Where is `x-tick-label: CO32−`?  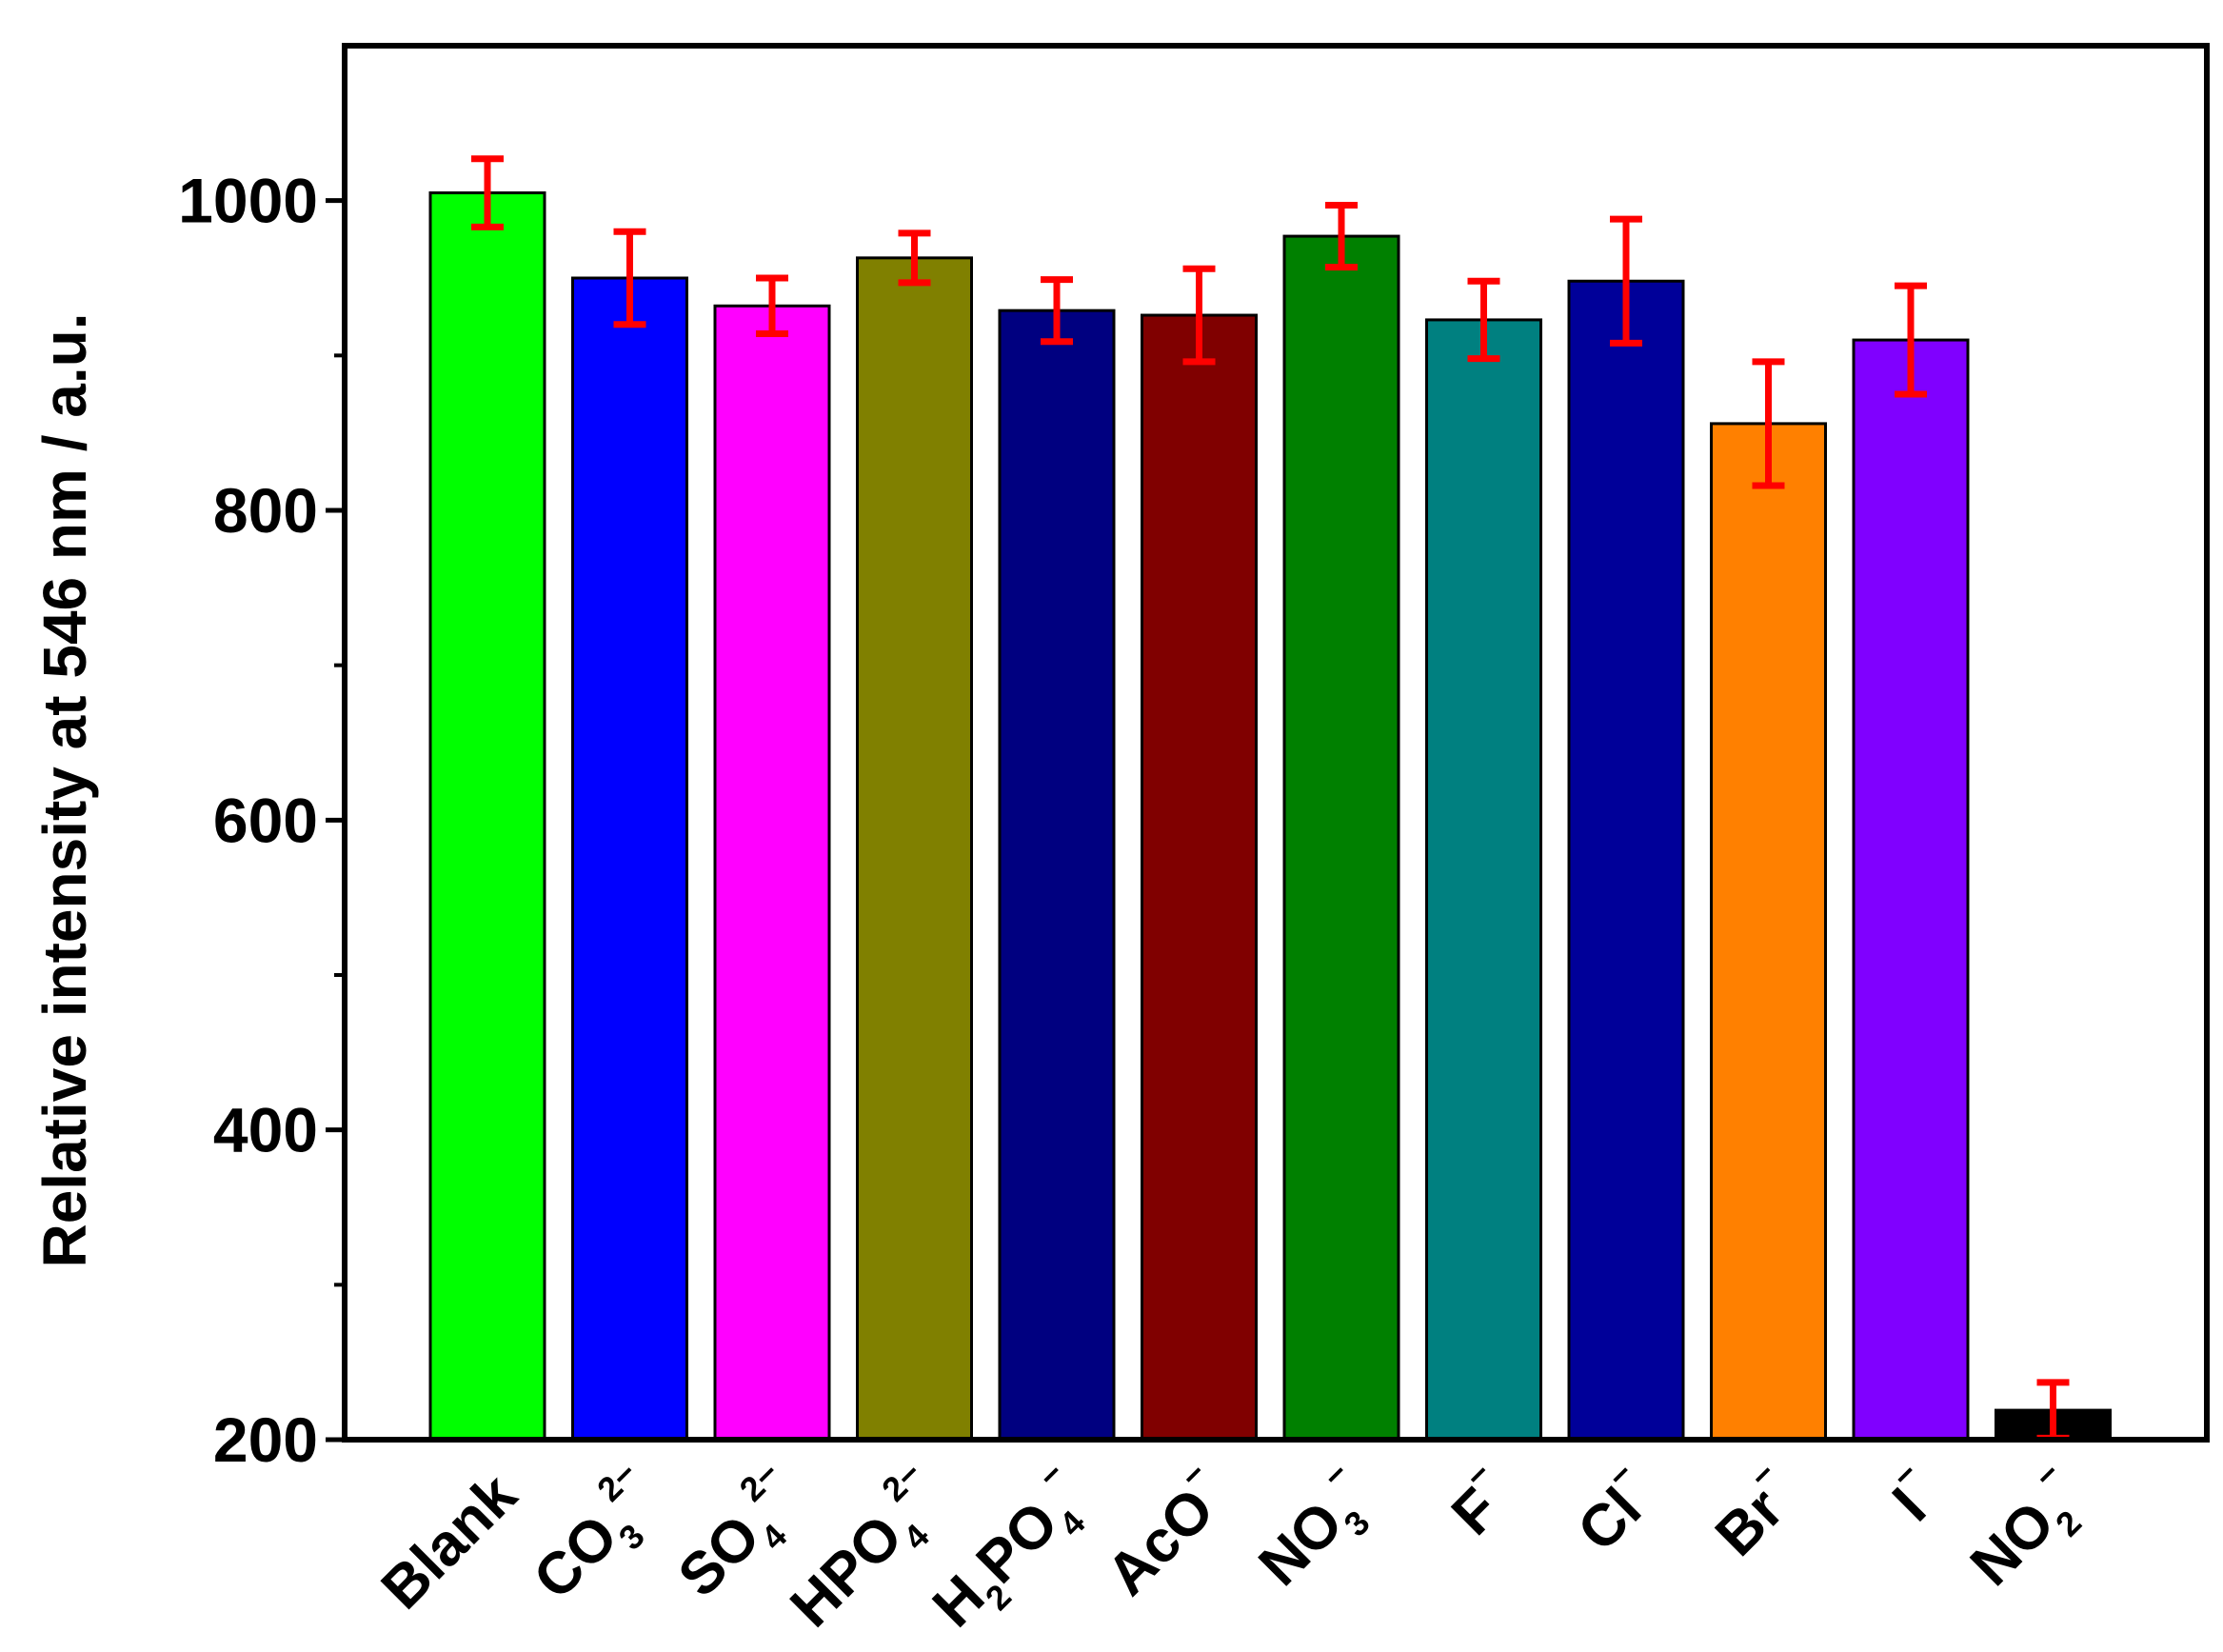
x-tick-label: CO32− is located at coordinates (596, 1537).